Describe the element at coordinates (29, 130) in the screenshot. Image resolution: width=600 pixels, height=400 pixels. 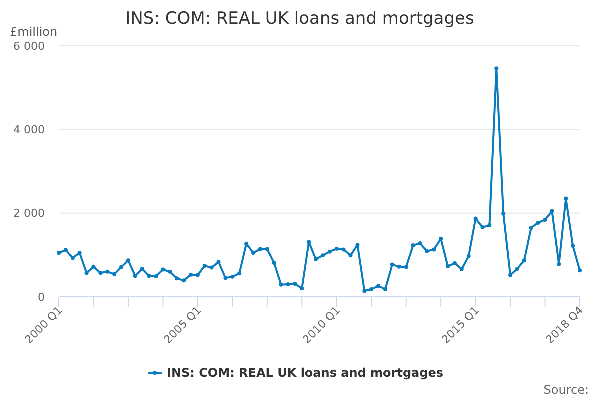
I see `y-tick-label: 4 000` at that location.